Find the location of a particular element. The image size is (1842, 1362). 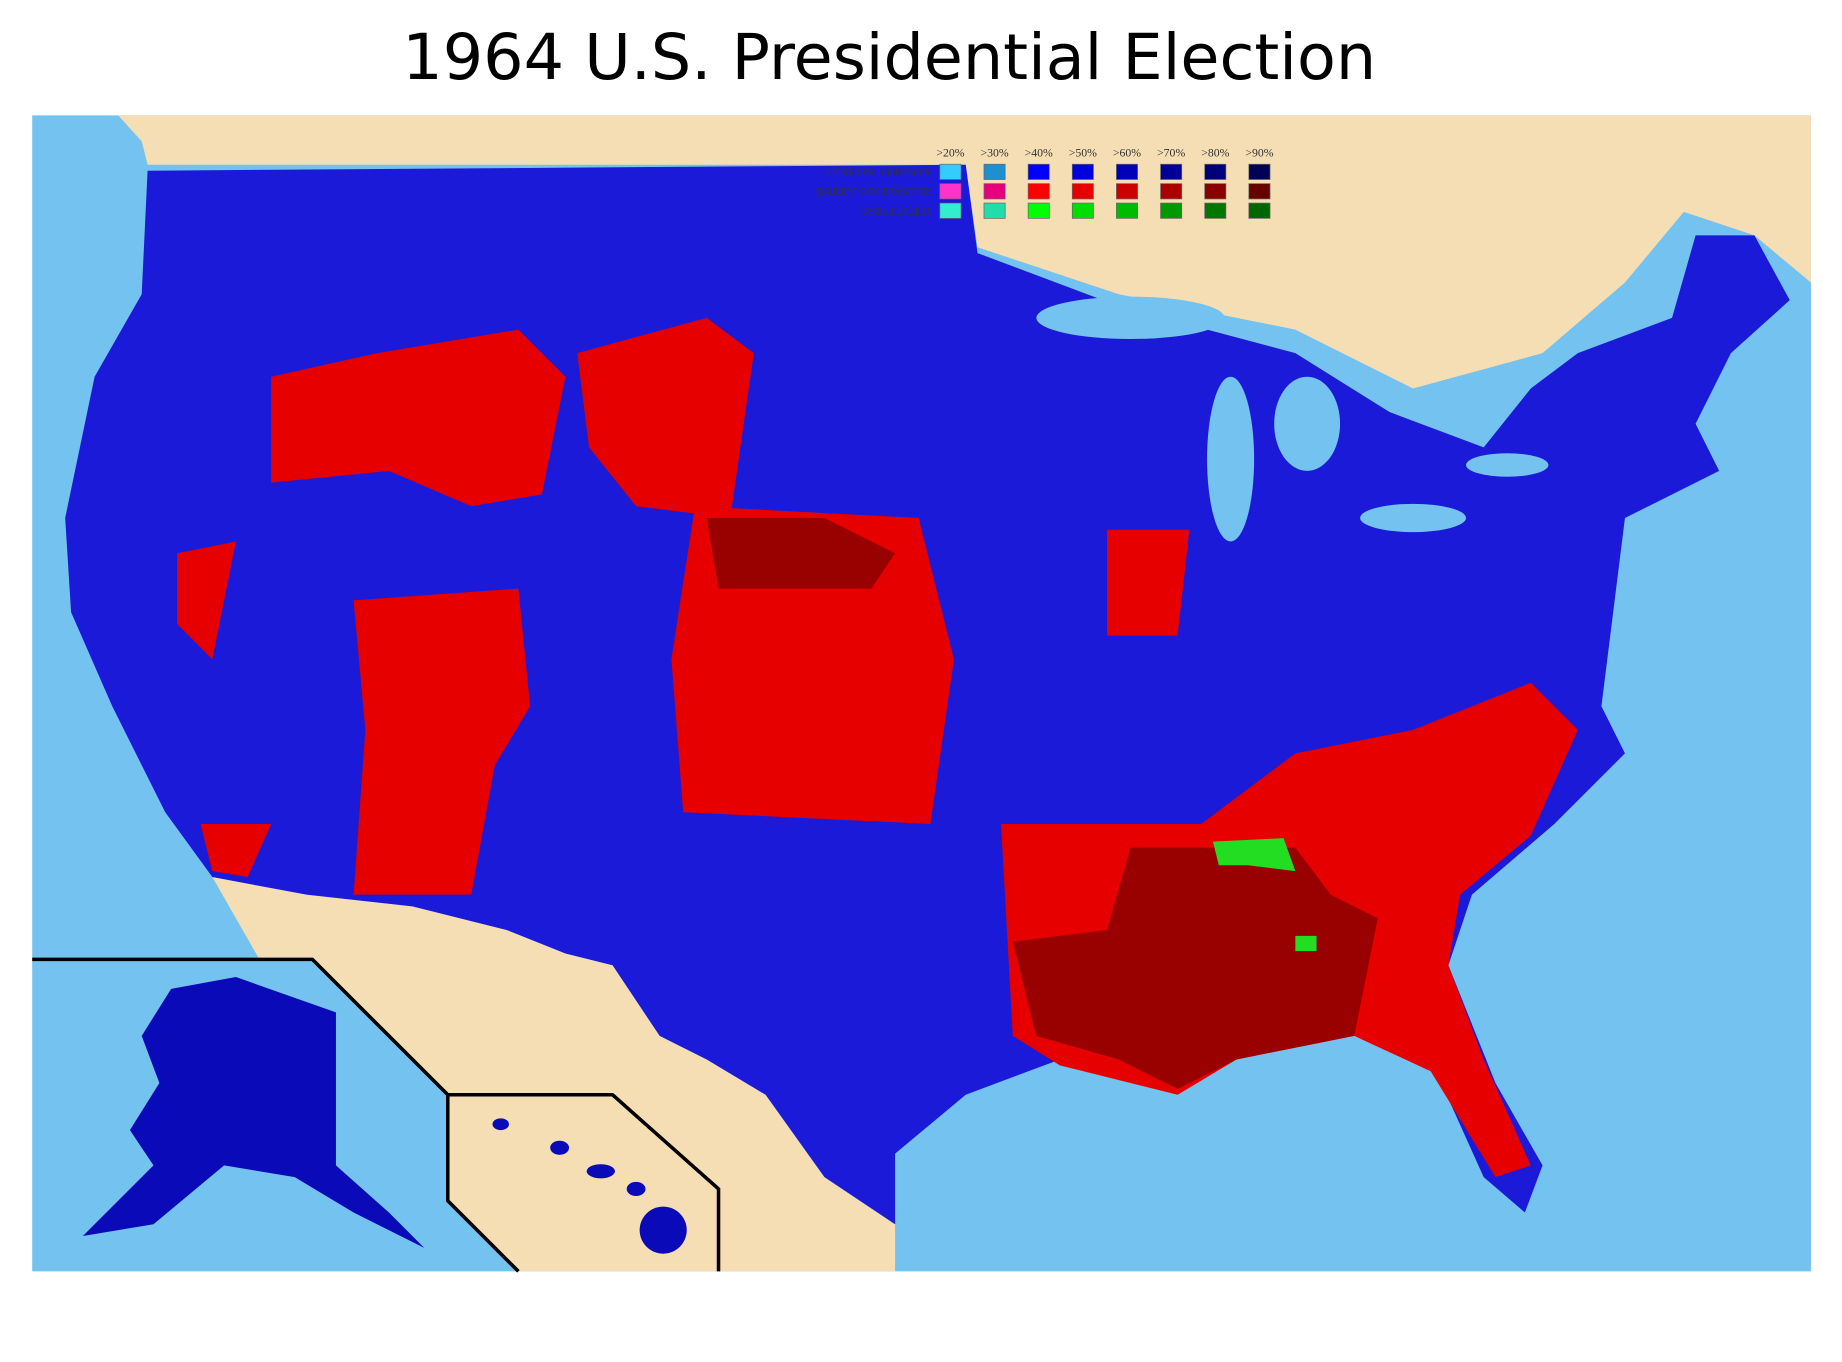

legend-header: >60% is located at coordinates (1127, 153).